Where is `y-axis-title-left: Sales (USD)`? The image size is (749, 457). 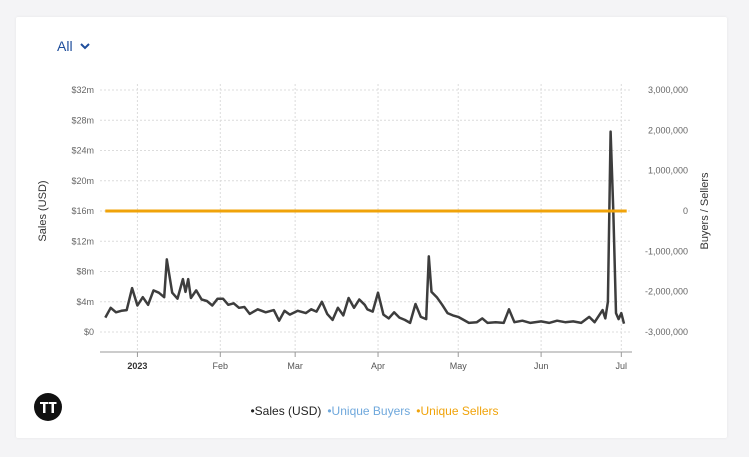 y-axis-title-left: Sales (USD) is located at coordinates (43, 210).